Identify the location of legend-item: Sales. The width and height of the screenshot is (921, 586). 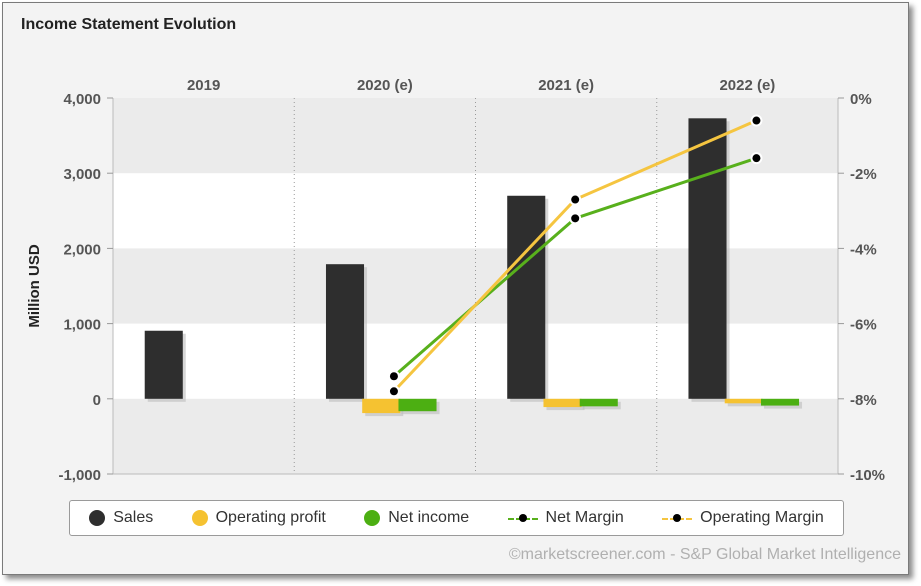
(121, 518).